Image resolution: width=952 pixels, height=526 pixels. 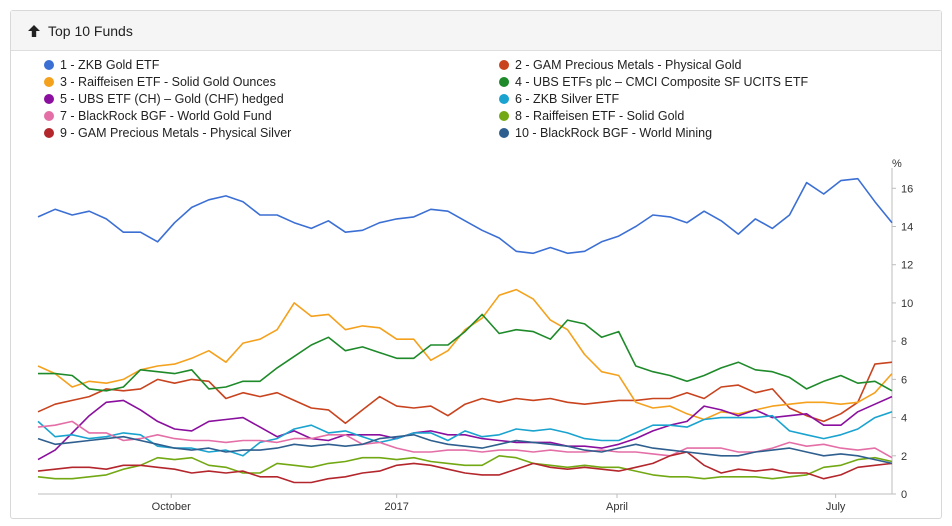 I want to click on legend-item: 6 - ZKB Silver ETF, so click(x=559, y=99).